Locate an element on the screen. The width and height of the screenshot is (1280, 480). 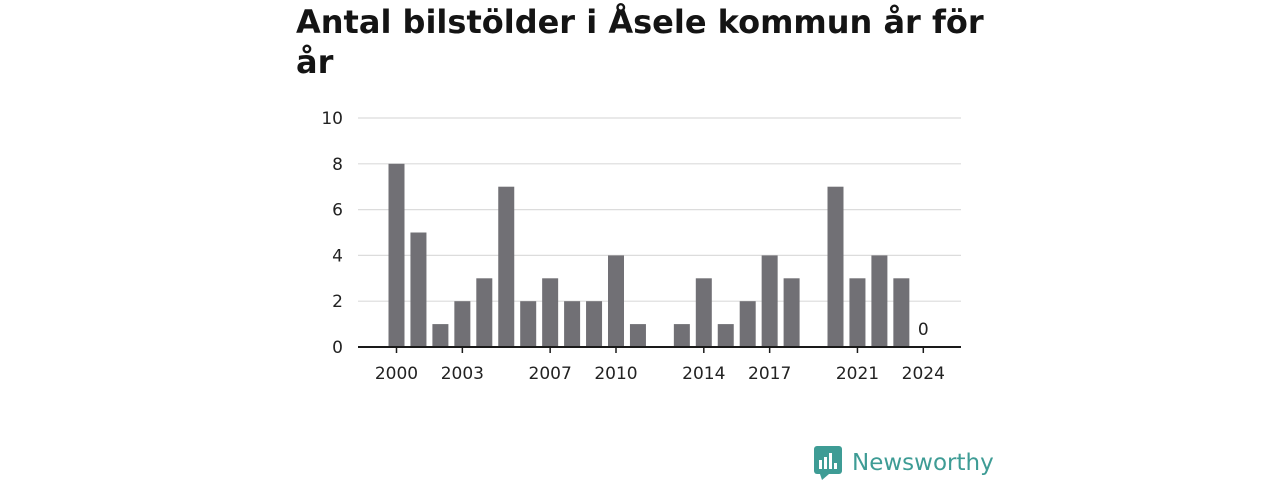
y-tick-label: 6 is located at coordinates (337, 211).